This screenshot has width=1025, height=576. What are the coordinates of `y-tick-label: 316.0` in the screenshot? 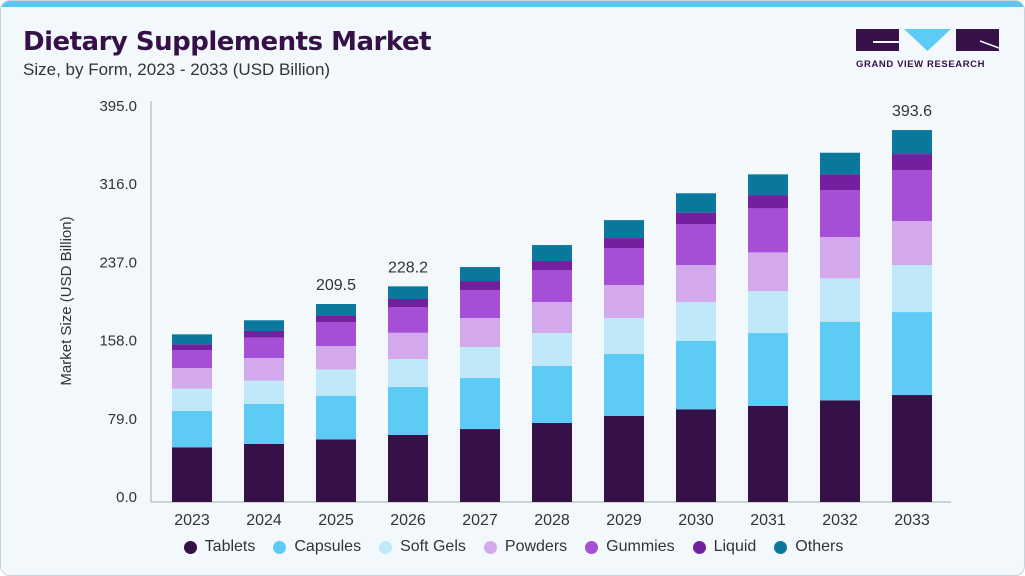 It's located at (118, 184).